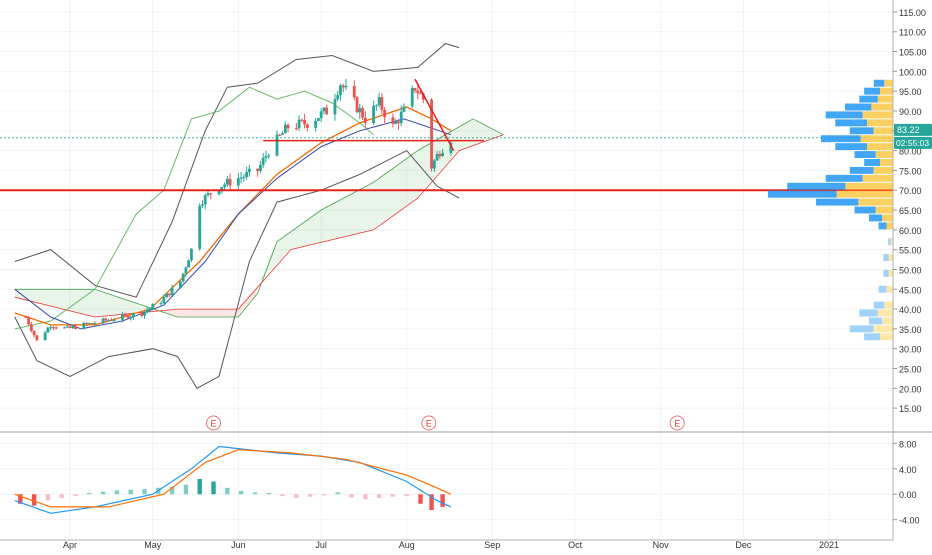 This screenshot has width=932, height=555. I want to click on earnings-marker-label: E, so click(677, 424).